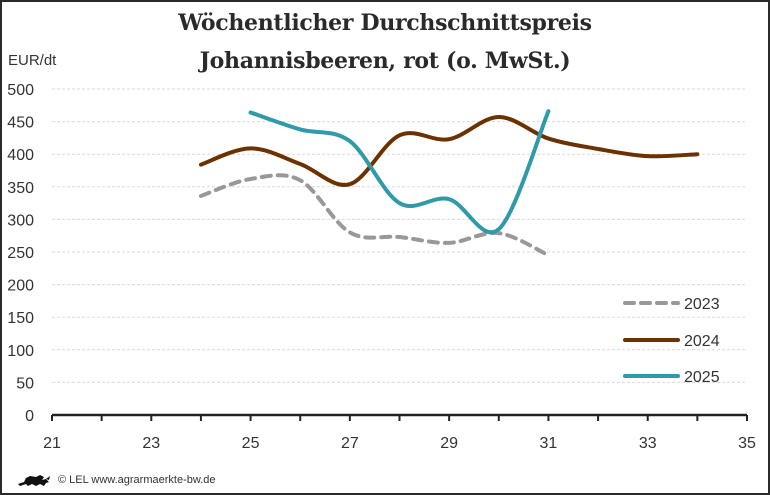 The image size is (770, 495). I want to click on y-tick-label: 300, so click(20, 220).